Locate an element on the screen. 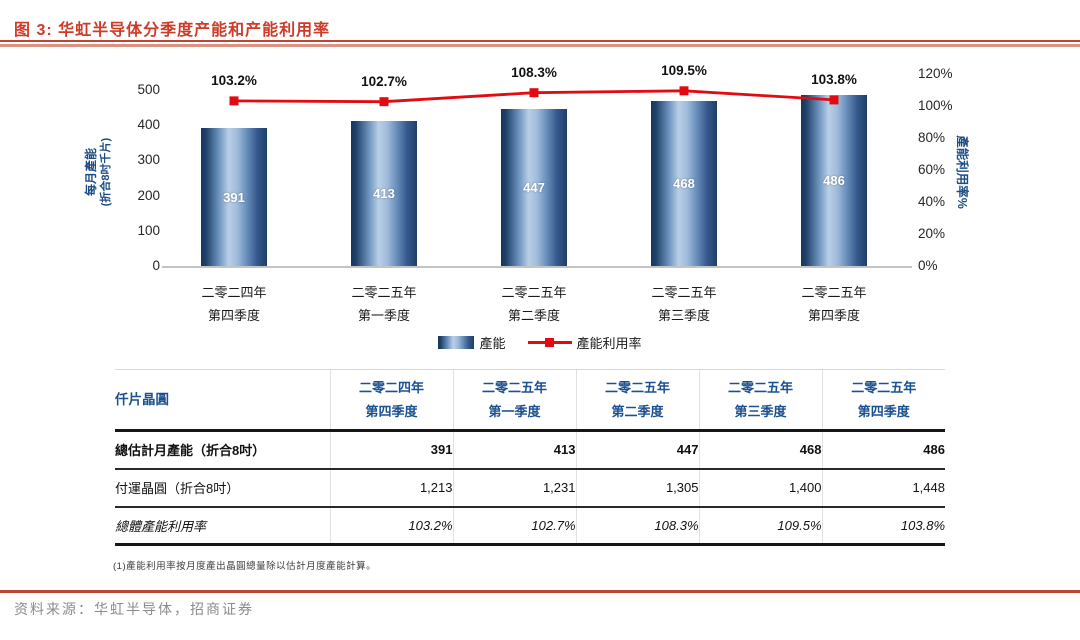 This screenshot has height=640, width=1080. right-axis-tick: 20% is located at coordinates (932, 233).